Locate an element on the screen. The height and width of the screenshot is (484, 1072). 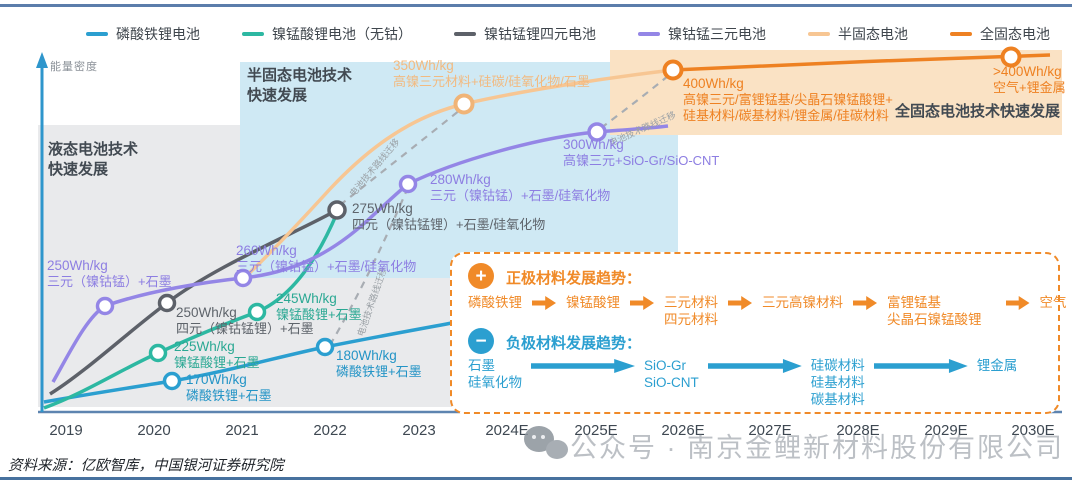
legend-label: 磷酸铁锂电池 is located at coordinates (158, 34).